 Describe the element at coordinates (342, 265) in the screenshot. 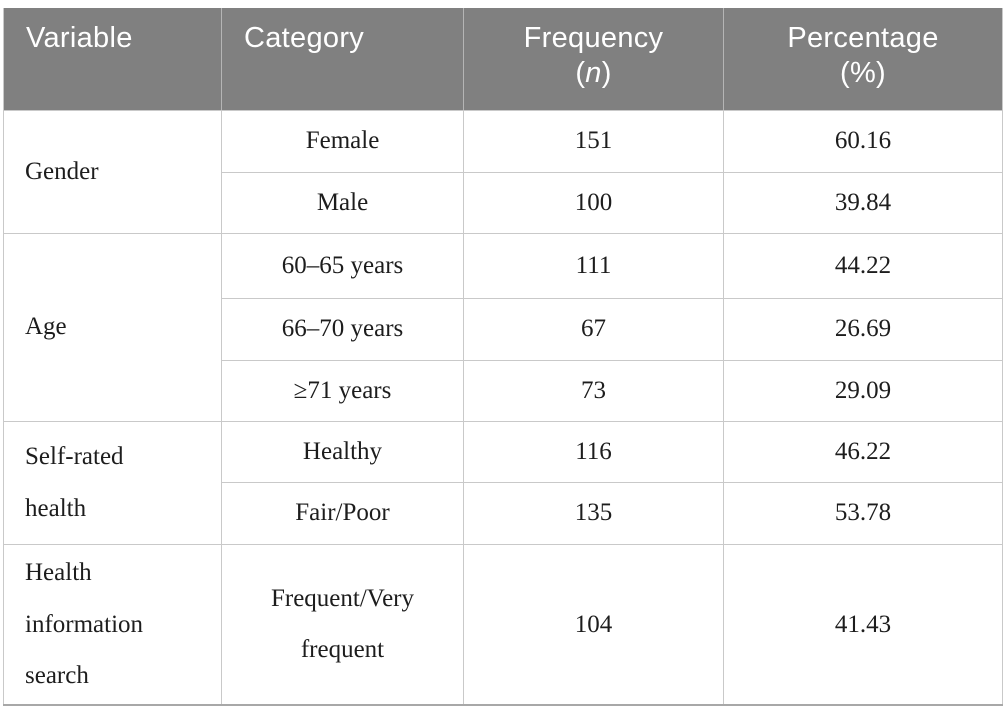

I see `cell-category: 60–65 years` at that location.